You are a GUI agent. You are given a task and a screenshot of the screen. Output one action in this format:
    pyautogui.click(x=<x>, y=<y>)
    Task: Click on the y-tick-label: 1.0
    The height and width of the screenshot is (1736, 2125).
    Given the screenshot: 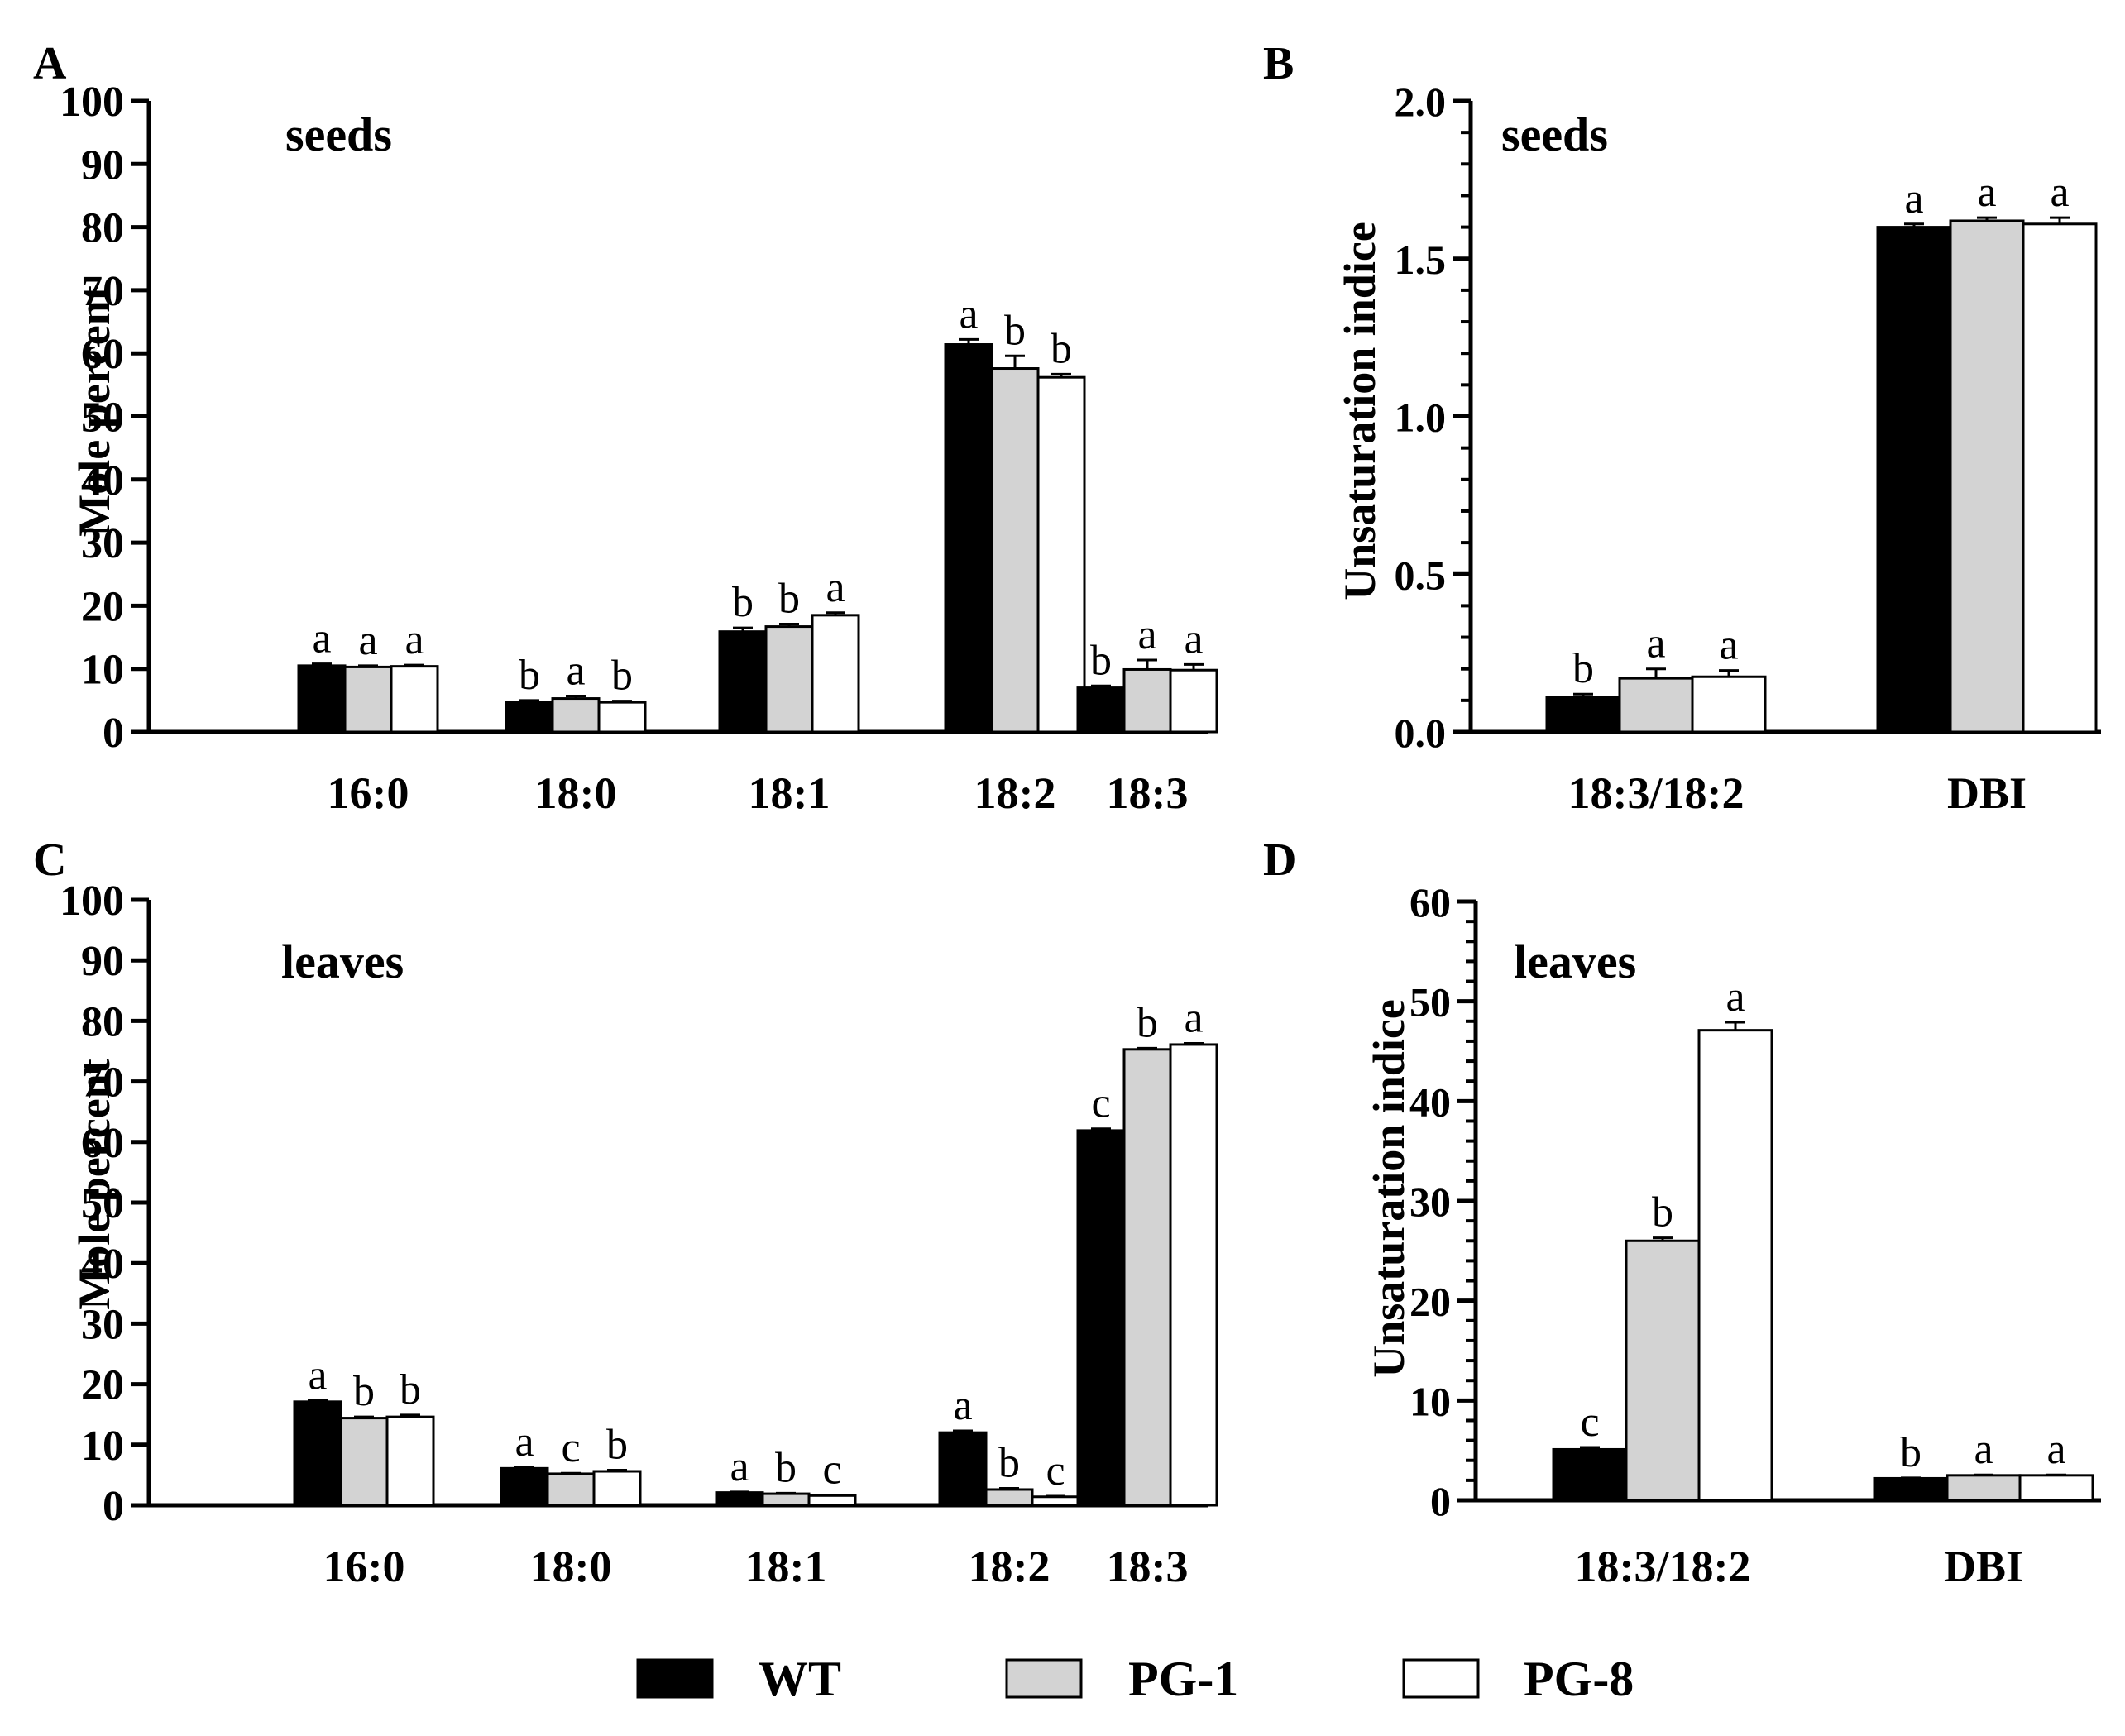 What is the action you would take?
    pyautogui.click(x=1421, y=418)
    